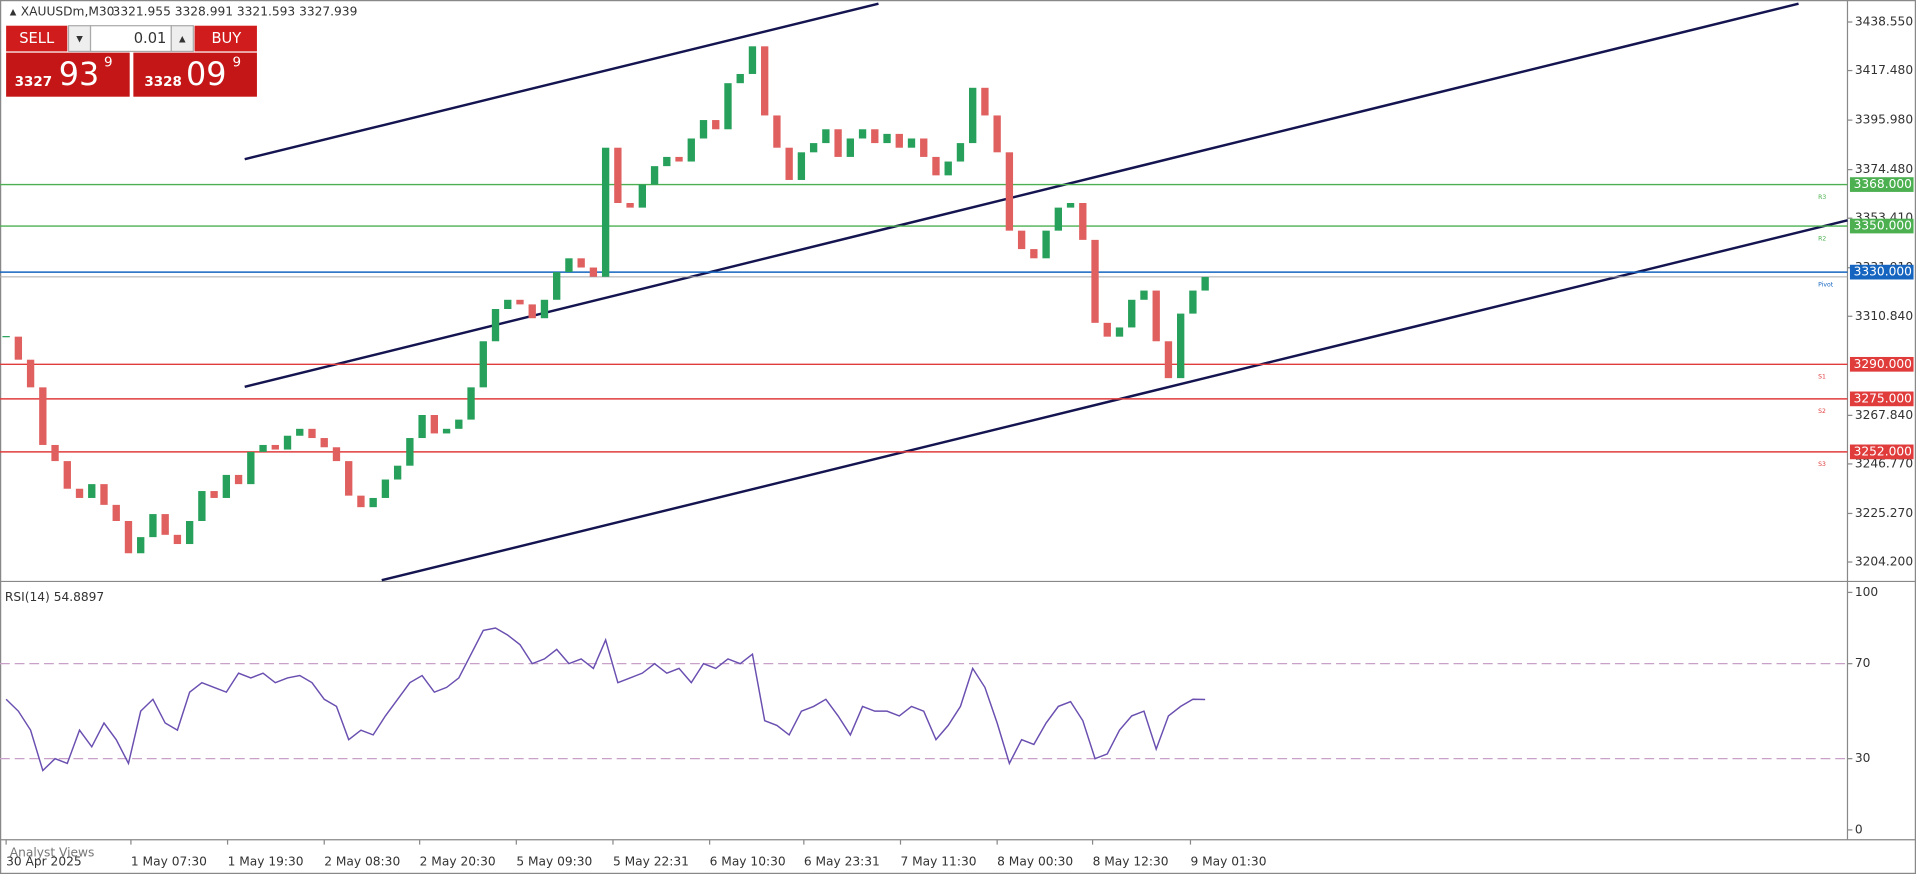 This screenshot has width=1916, height=874. I want to click on y-tick-label: 3374.480, so click(1884, 169).